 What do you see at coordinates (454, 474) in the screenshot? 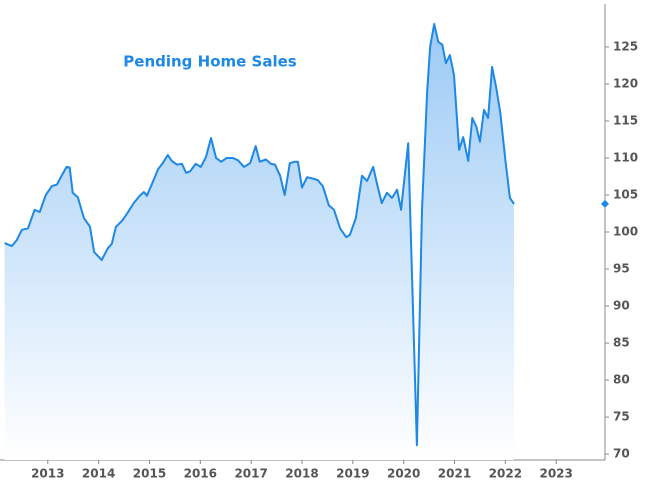
I see `x-tick-label: 2021` at bounding box center [454, 474].